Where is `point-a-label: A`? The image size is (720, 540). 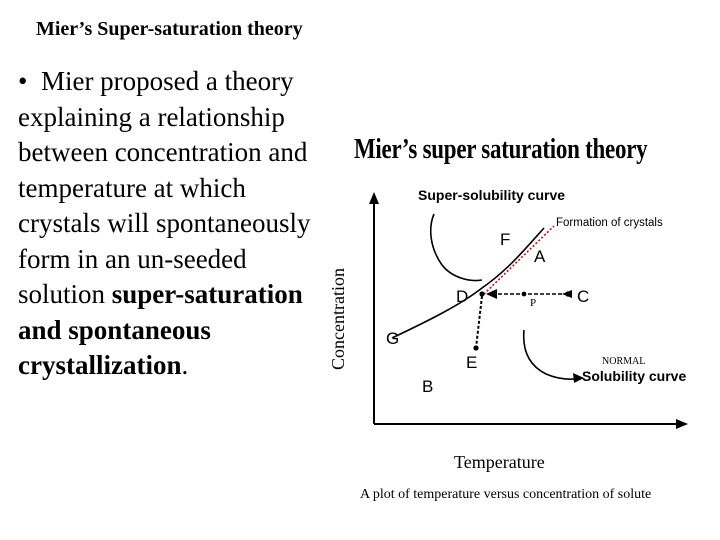 point-a-label: A is located at coordinates (540, 256).